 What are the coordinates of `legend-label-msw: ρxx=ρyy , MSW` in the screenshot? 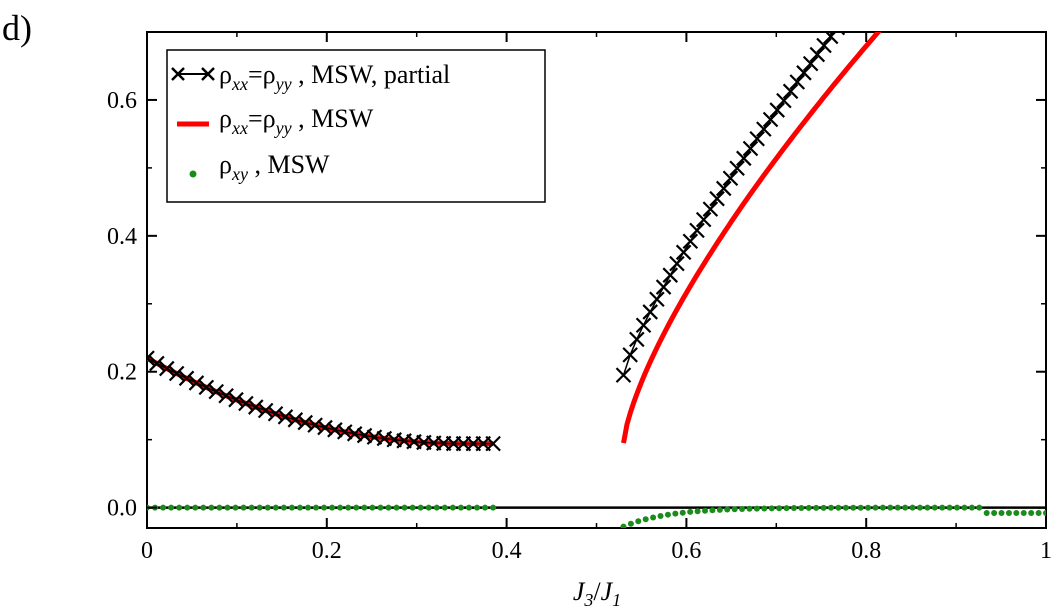 It's located at (296, 121).